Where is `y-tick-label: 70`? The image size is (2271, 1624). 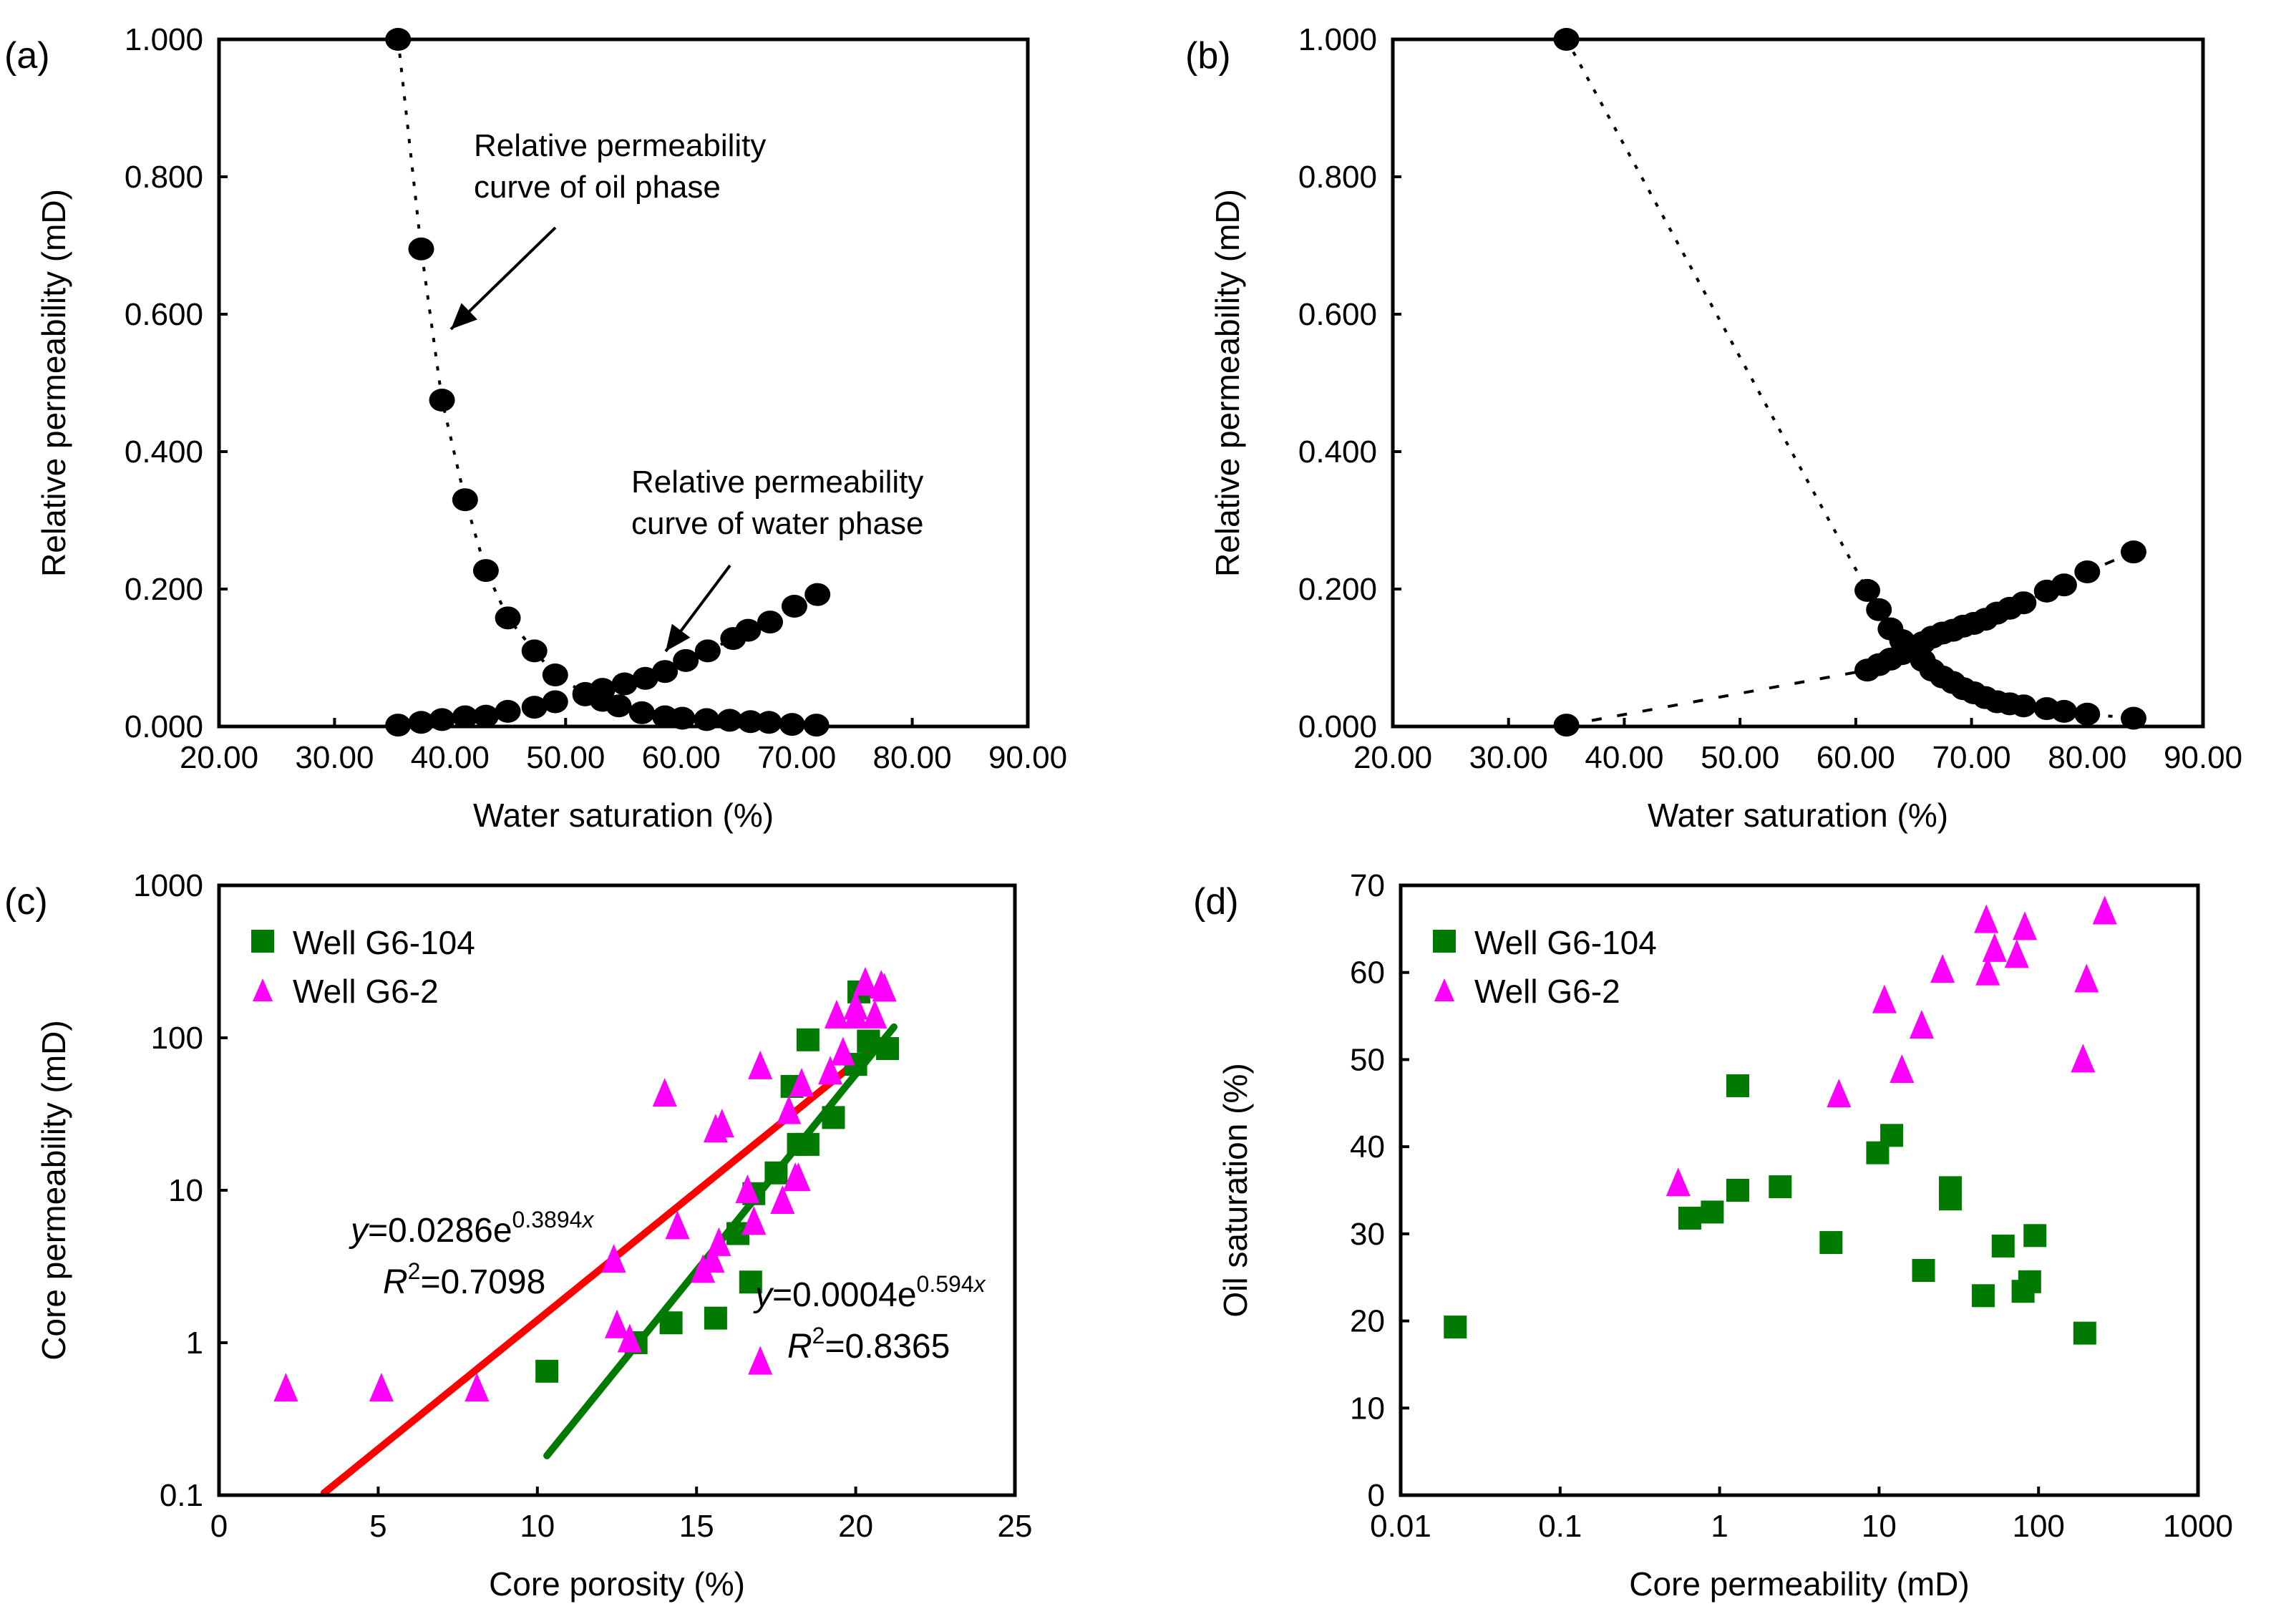
y-tick-label: 70 is located at coordinates (1367, 885).